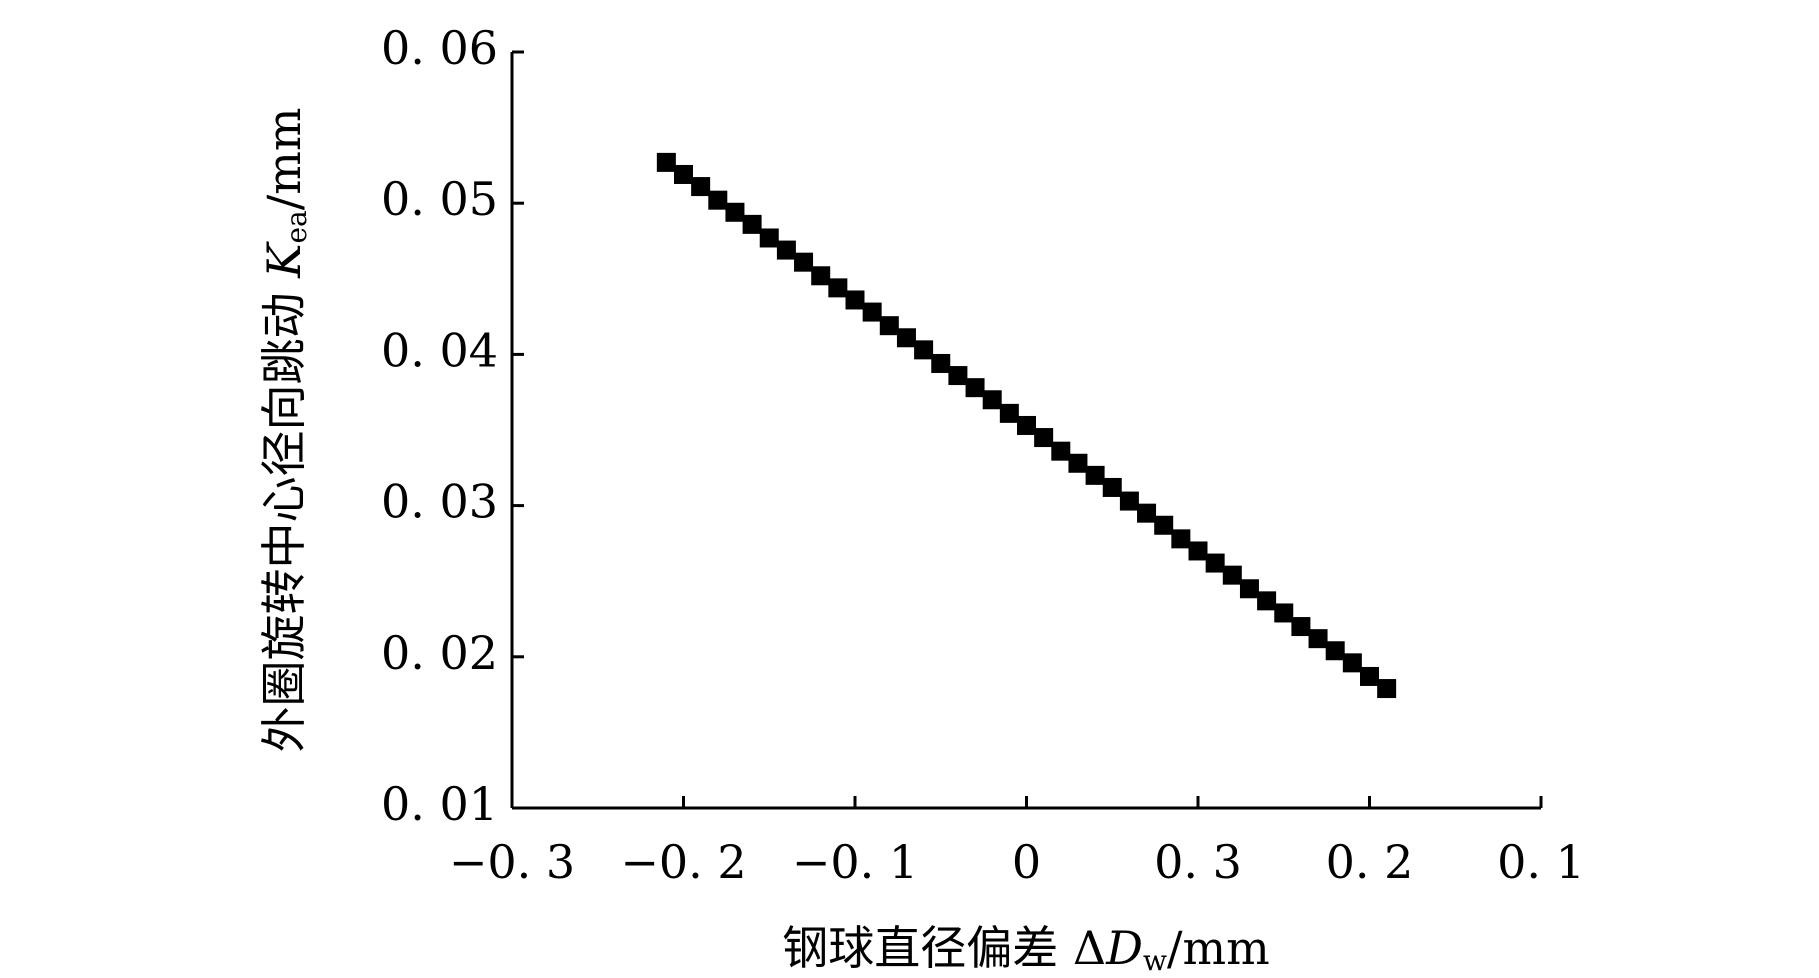 The width and height of the screenshot is (1819, 978). I want to click on x-tick-label: 0. 2, so click(1370, 862).